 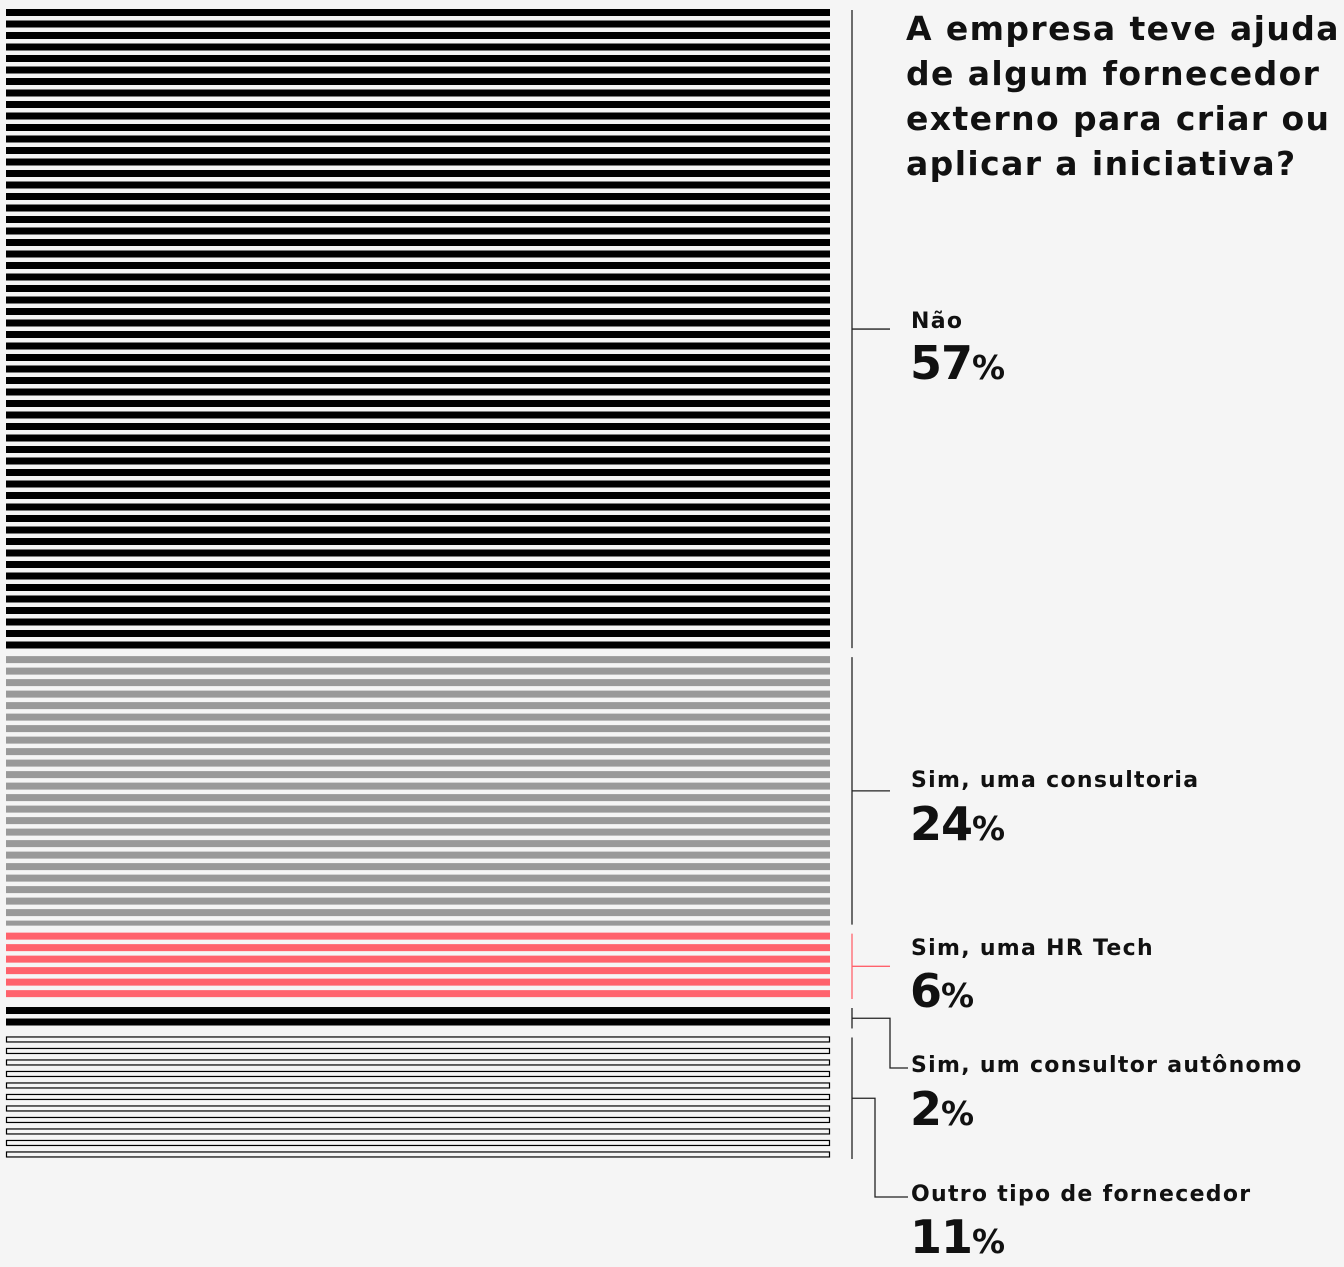 I want to click on value-label-hr-tech: 6%, so click(x=942, y=993).